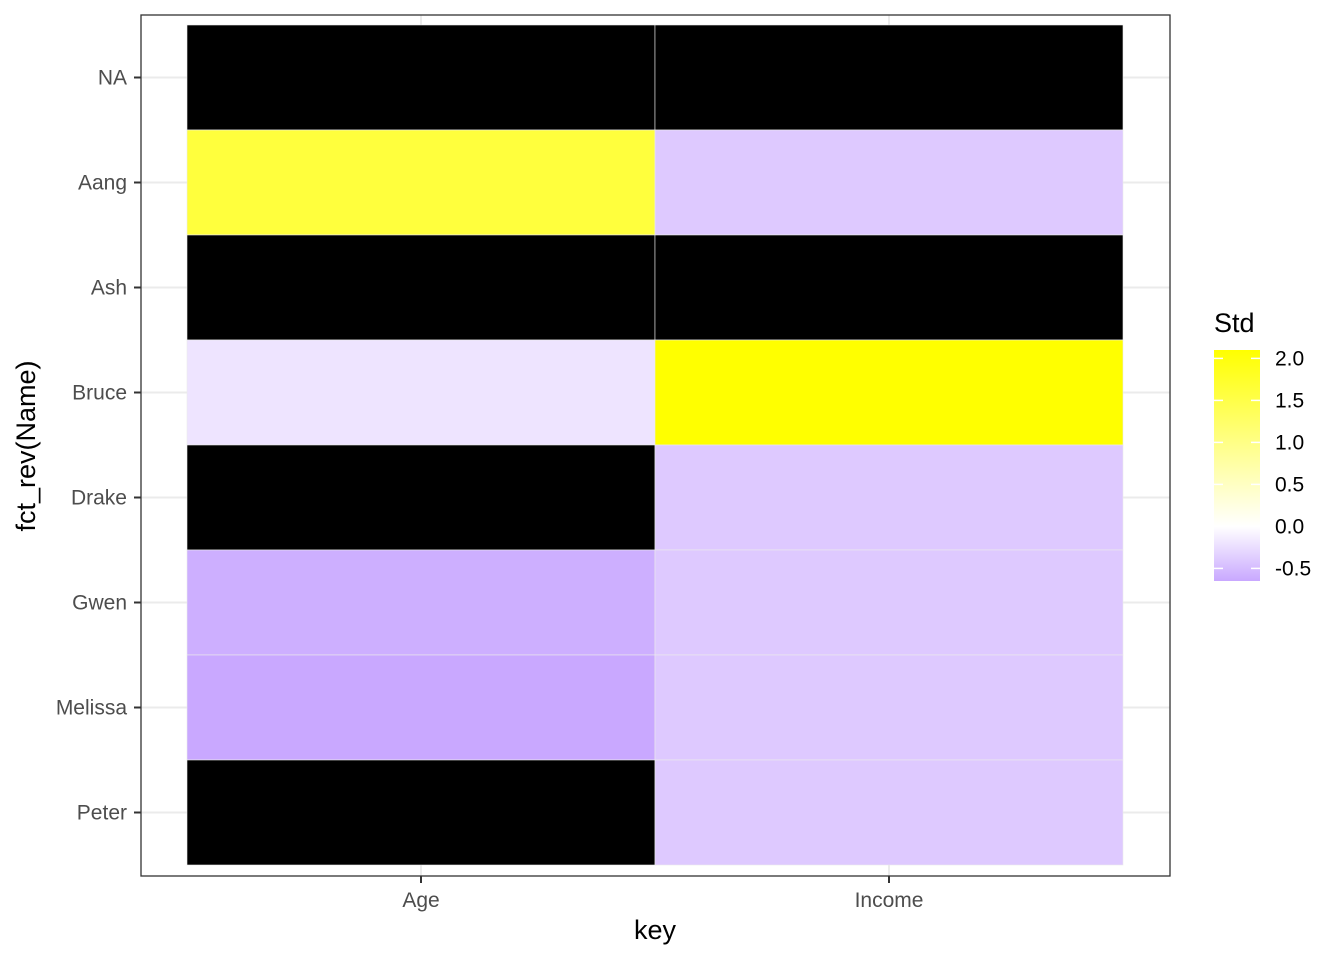  Describe the element at coordinates (98, 446) in the screenshot. I see `y-axis: NA Aang Ash Bruce Drake Gwen Melissa Peter` at that location.